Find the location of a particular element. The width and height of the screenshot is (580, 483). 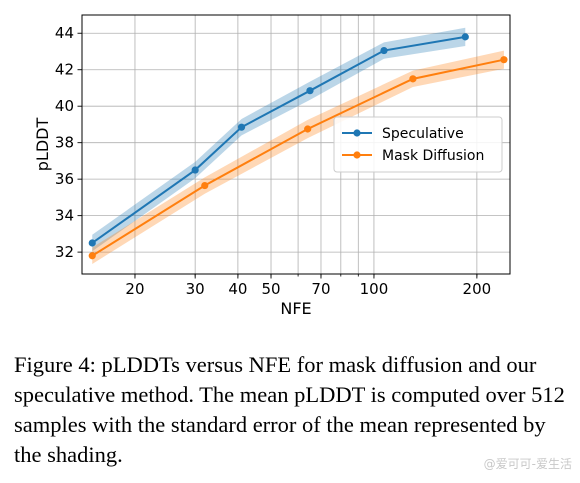

x-tick-label: 30 is located at coordinates (195, 289).